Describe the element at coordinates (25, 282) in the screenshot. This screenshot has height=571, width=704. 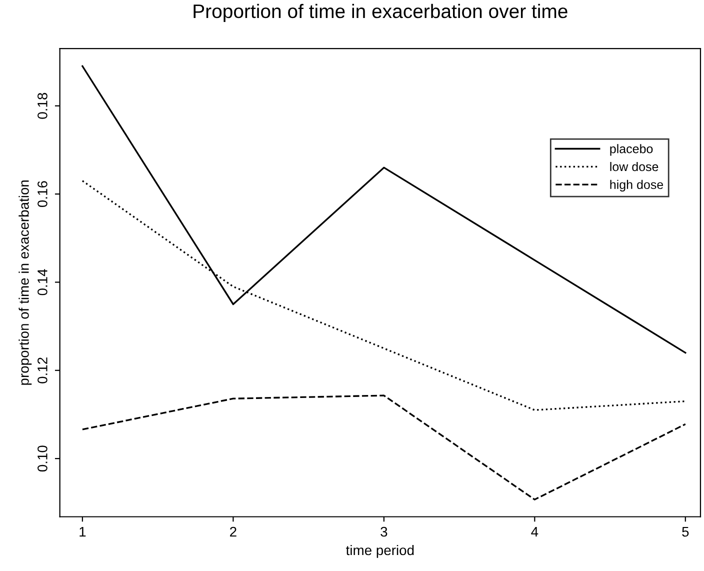
I see `y-axis-title: proportion of time in exacerbation` at that location.